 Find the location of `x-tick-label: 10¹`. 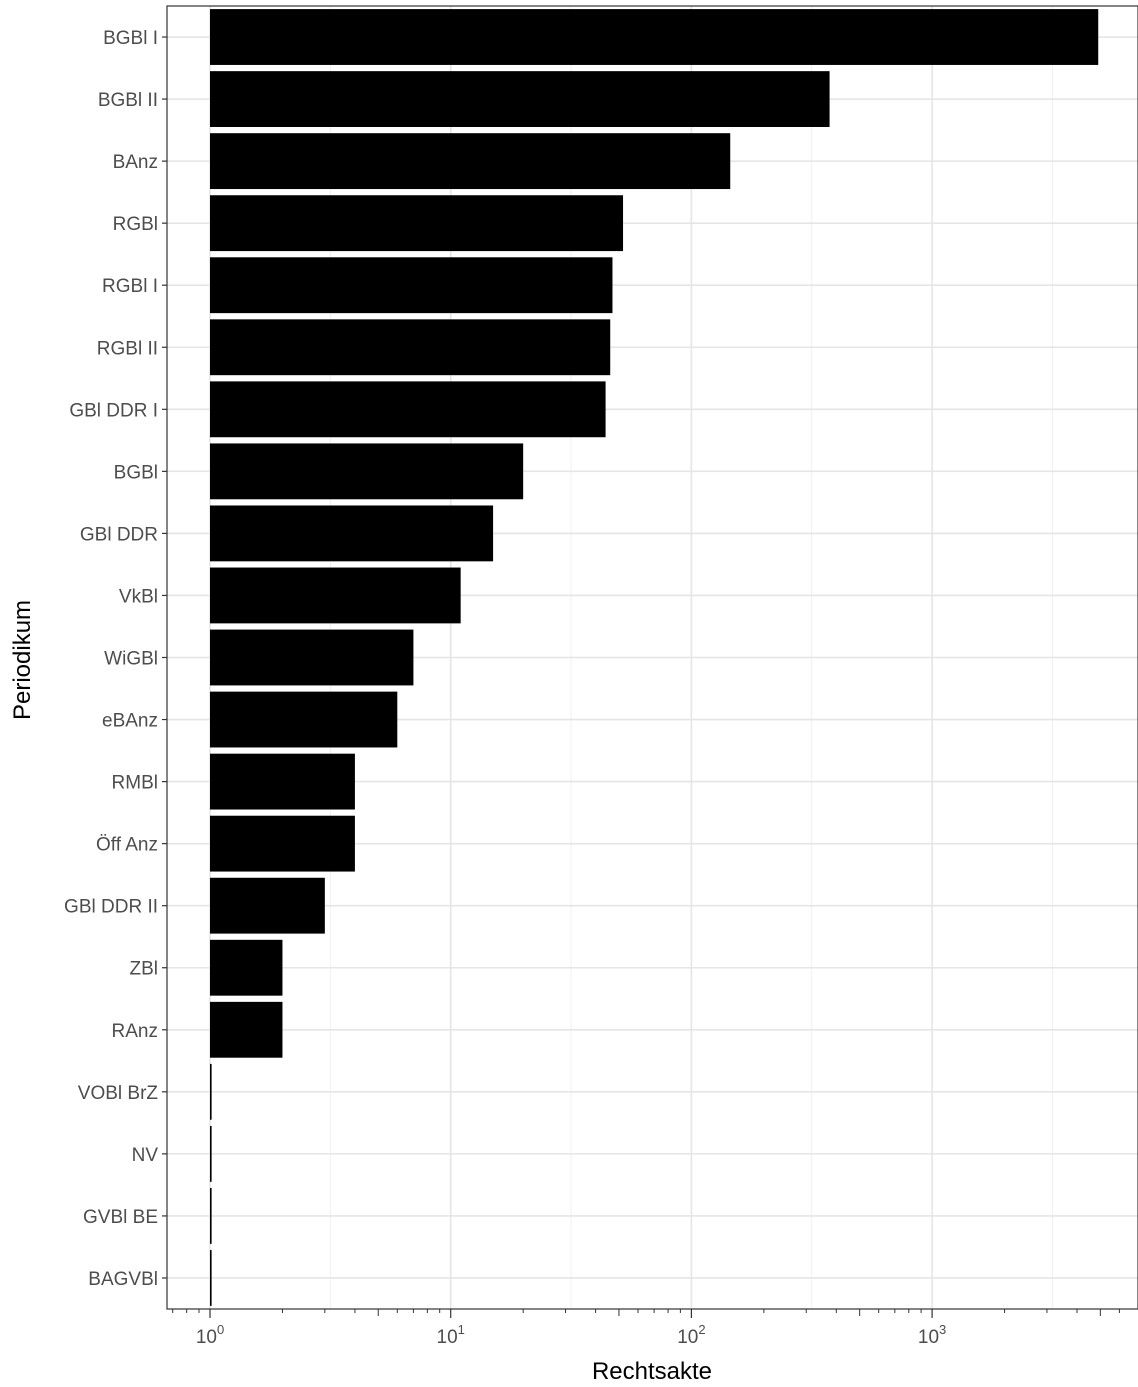

x-tick-label: 10¹ is located at coordinates (451, 1335).